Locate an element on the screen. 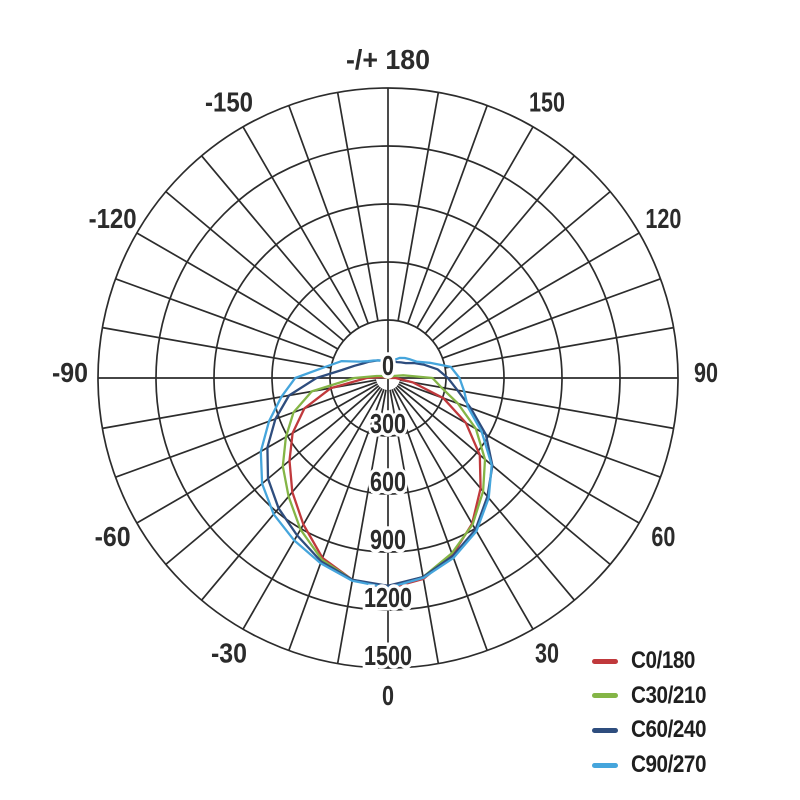  curve-C60/240 is located at coordinates (380, 473).